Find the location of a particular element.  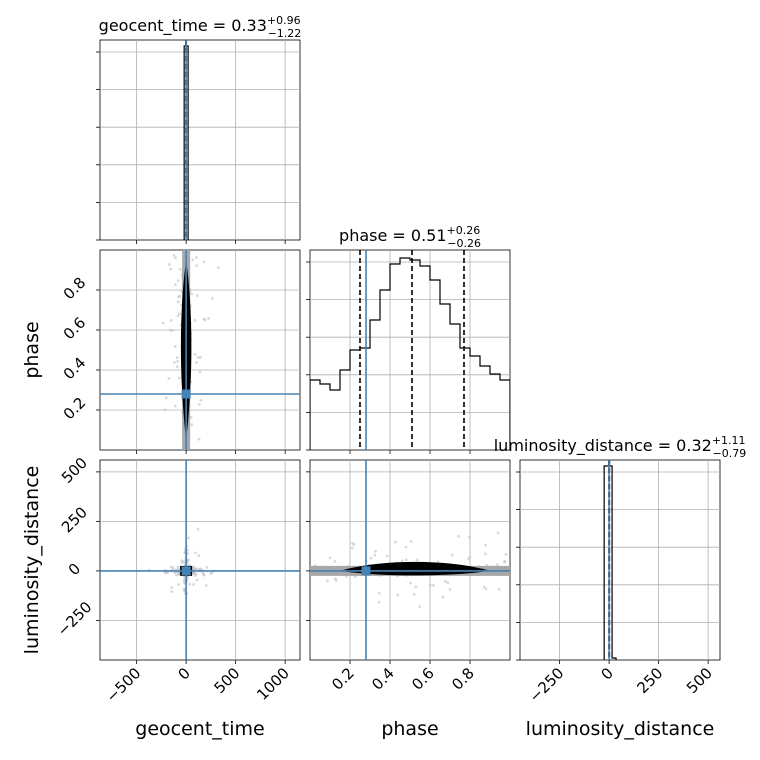

x-tick-label: 1000 is located at coordinates (273, 684).